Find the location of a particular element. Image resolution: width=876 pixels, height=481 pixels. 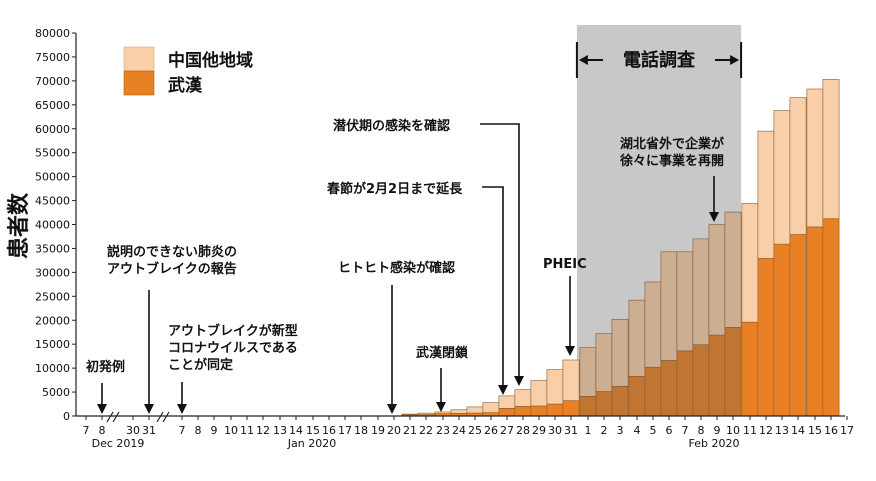

y-tick-label: 35000 is located at coordinates (52, 248).